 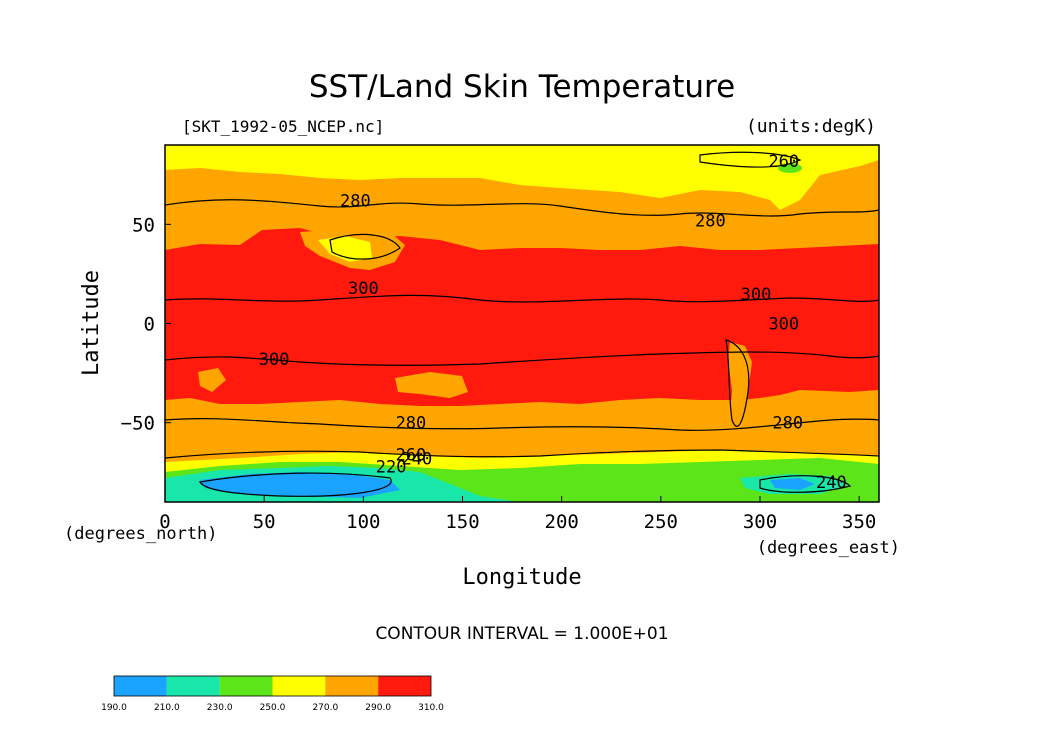 I want to click on dataset-label: [SKT_1992-05_NCEP.nc], so click(x=283, y=126).